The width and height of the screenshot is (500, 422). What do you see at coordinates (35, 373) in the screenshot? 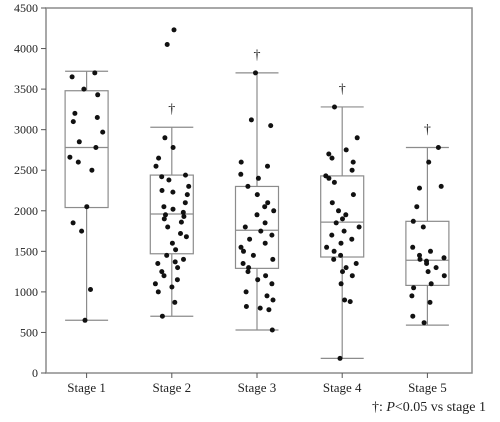
I see `y-tick-label: 0` at bounding box center [35, 373].